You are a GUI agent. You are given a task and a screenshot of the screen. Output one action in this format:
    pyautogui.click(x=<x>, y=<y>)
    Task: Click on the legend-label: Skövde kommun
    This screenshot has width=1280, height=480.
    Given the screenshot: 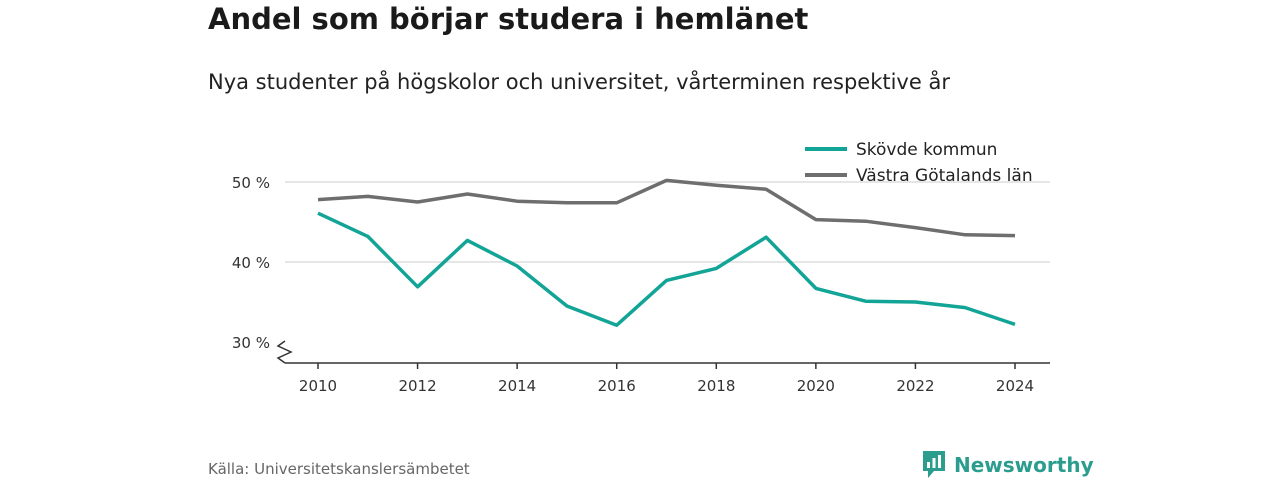 What is the action you would take?
    pyautogui.click(x=926, y=150)
    